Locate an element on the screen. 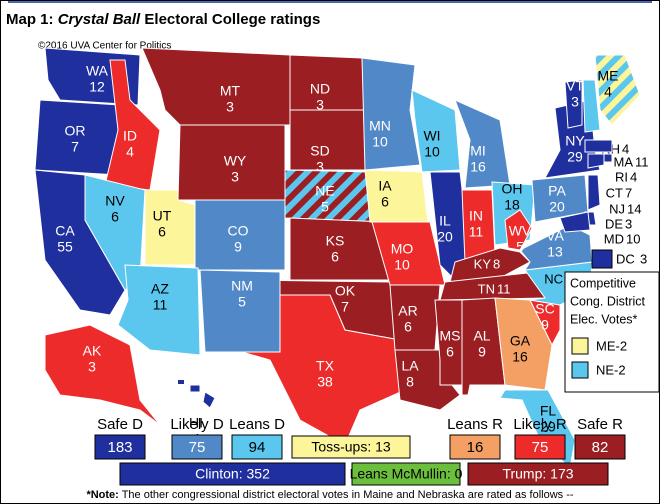 This screenshot has height=504, width=660. state-abbr: IA is located at coordinates (385, 186).